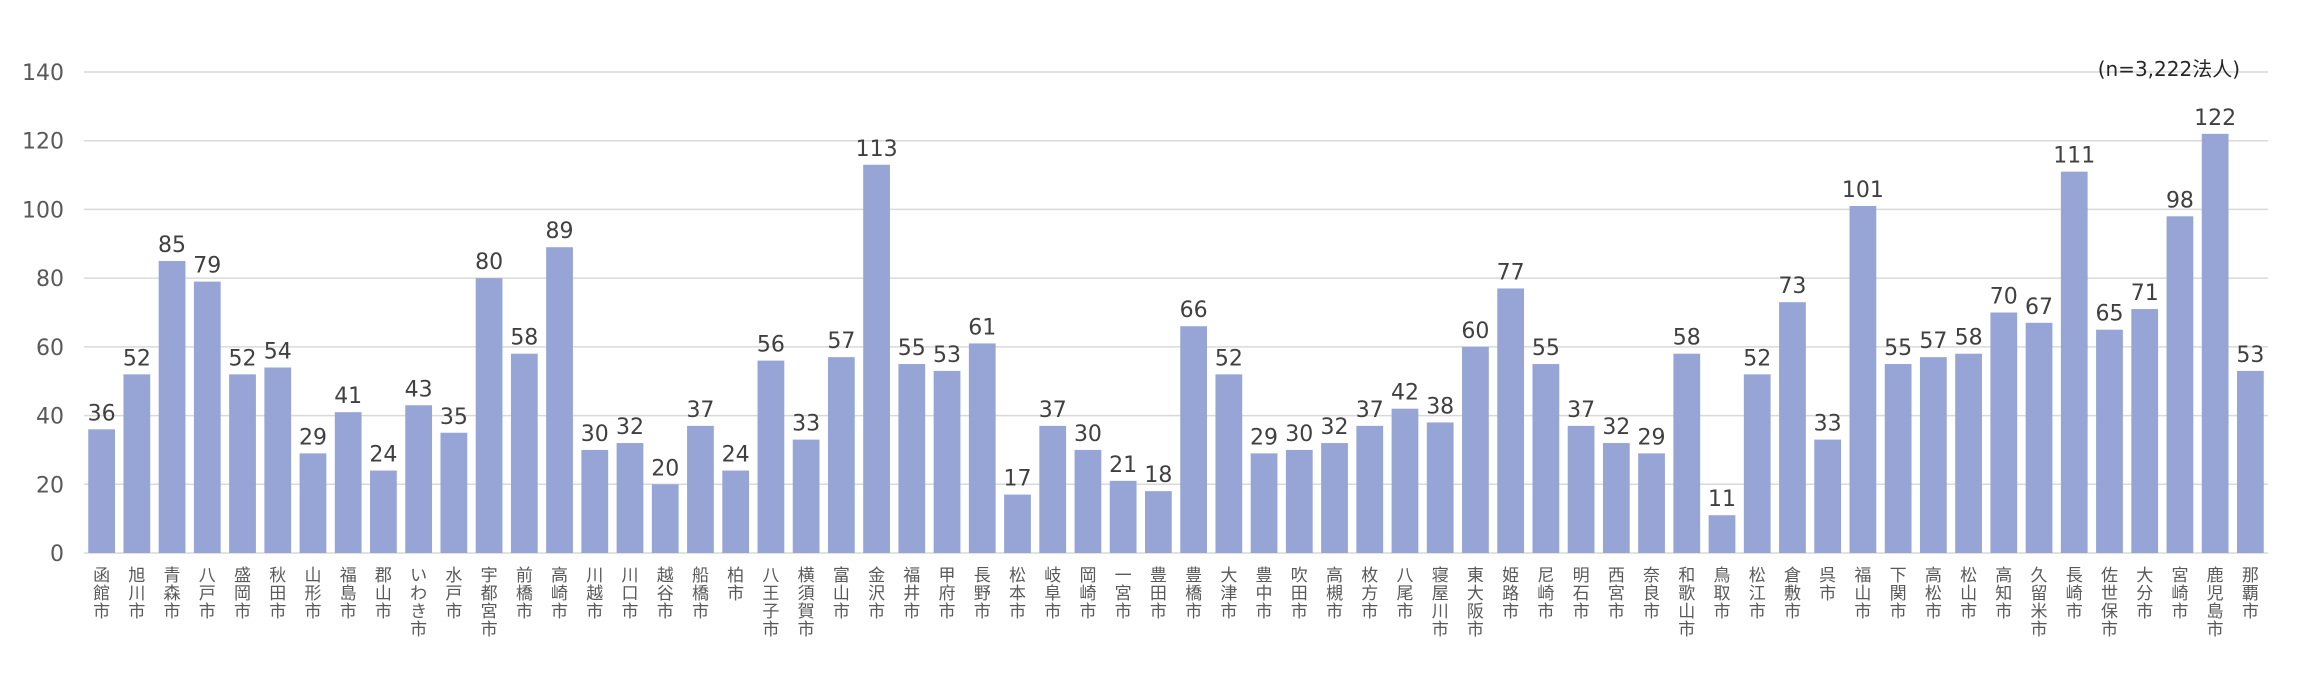 This screenshot has width=2307, height=675. Describe the element at coordinates (1898, 594) in the screenshot. I see `x-tick-label: 下関市` at that location.